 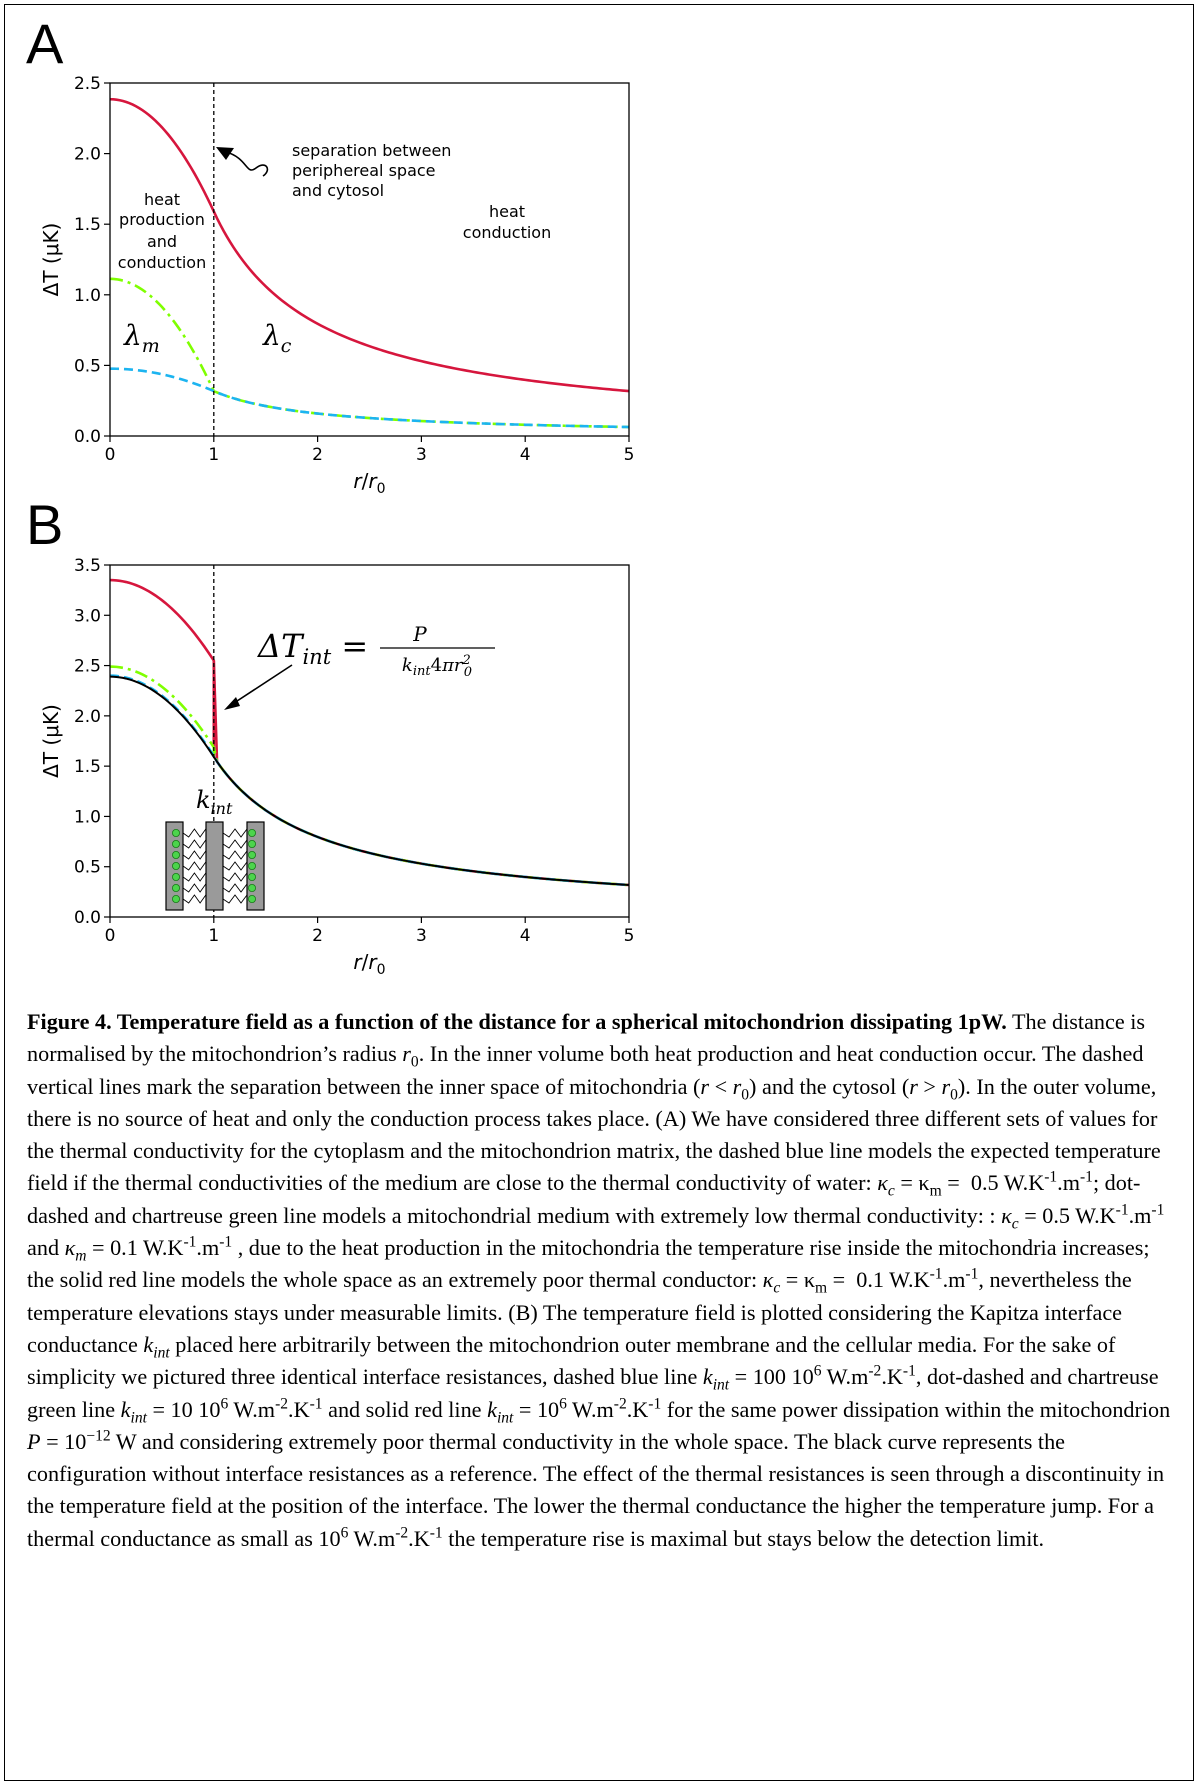 What do you see at coordinates (369, 964) in the screenshot?
I see `x-axis-label: r/r0` at bounding box center [369, 964].